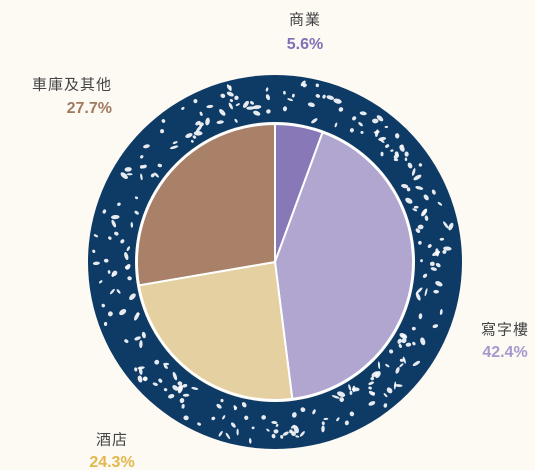 This screenshot has width=535, height=470. What do you see at coordinates (112, 440) in the screenshot?
I see `slice-name: 酒店` at bounding box center [112, 440].